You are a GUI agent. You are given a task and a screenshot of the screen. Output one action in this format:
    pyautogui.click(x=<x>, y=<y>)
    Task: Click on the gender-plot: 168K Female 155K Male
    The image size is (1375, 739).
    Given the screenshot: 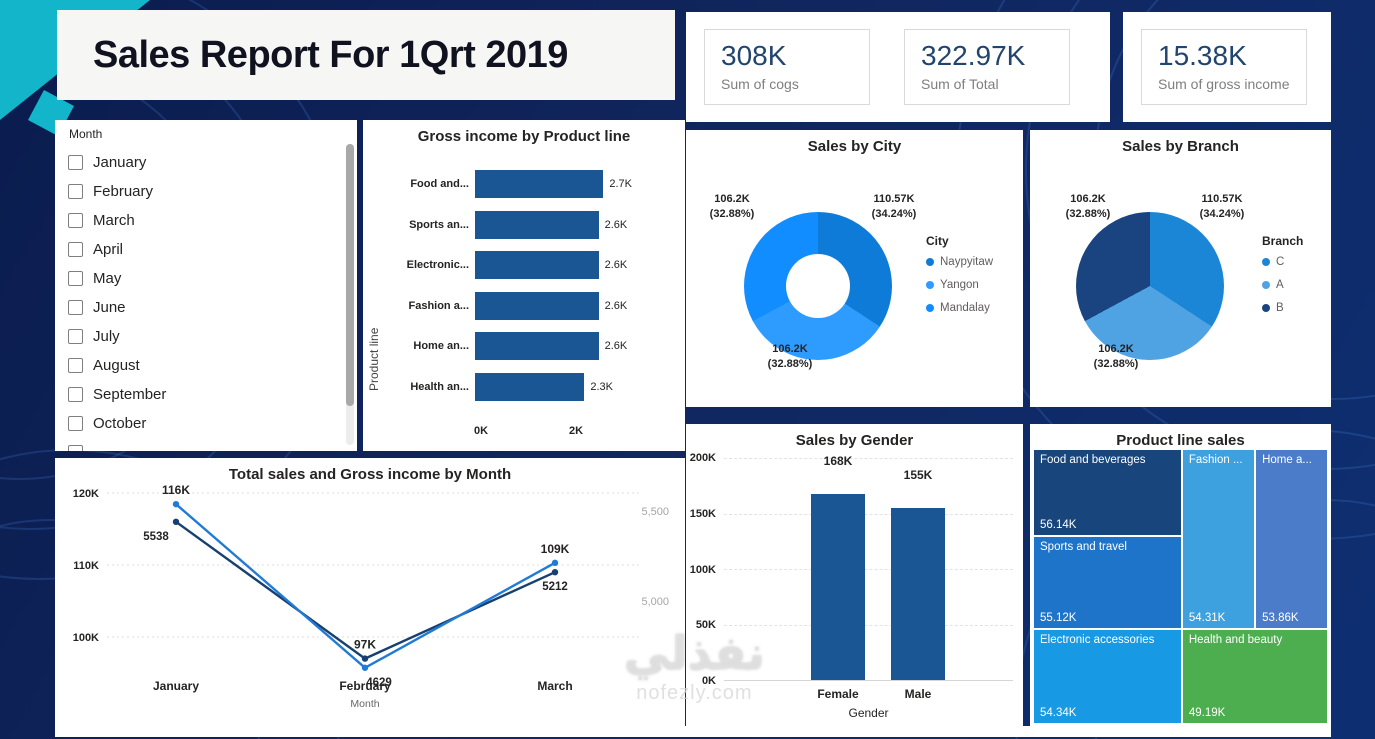 What is the action you would take?
    pyautogui.click(x=868, y=577)
    